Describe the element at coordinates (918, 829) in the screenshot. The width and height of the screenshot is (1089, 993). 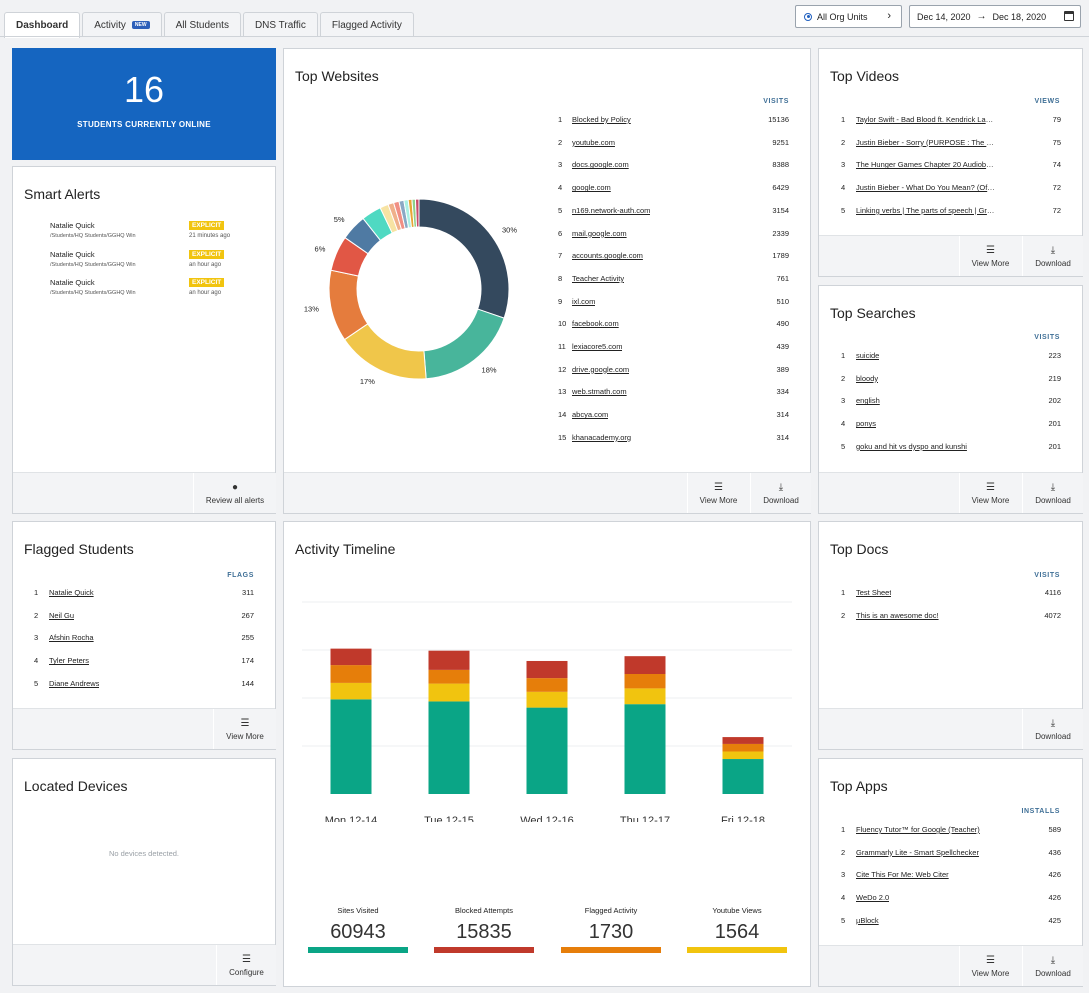
I see `row-link: Fluency Tutor™ for Google (Teacher)` at that location.